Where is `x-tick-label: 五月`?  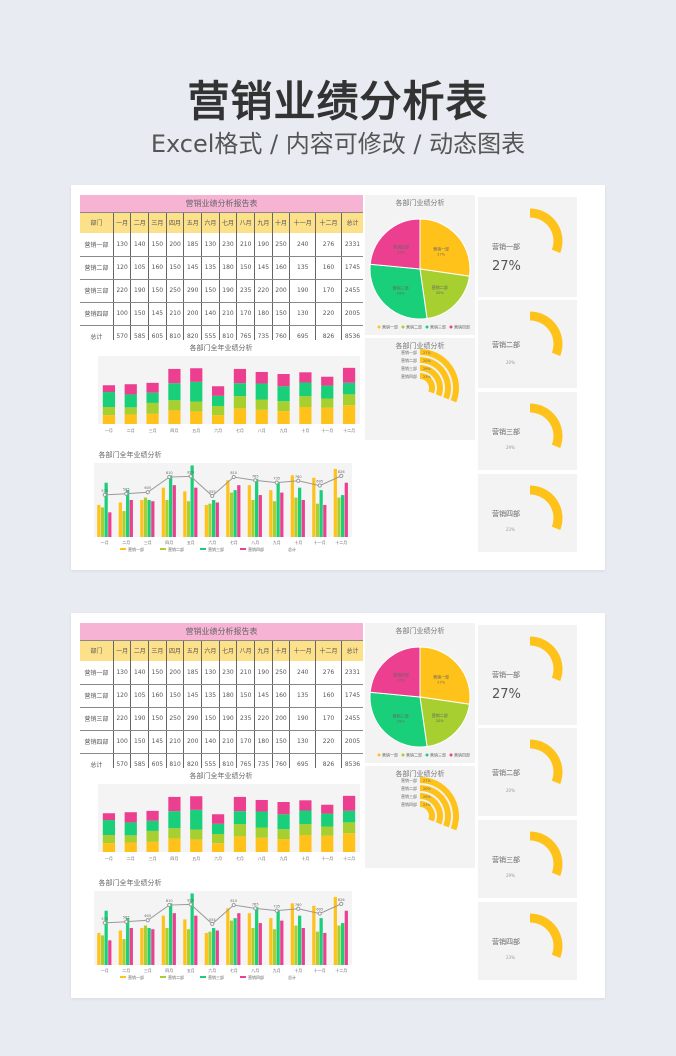
x-tick-label: 五月 is located at coordinates (191, 970).